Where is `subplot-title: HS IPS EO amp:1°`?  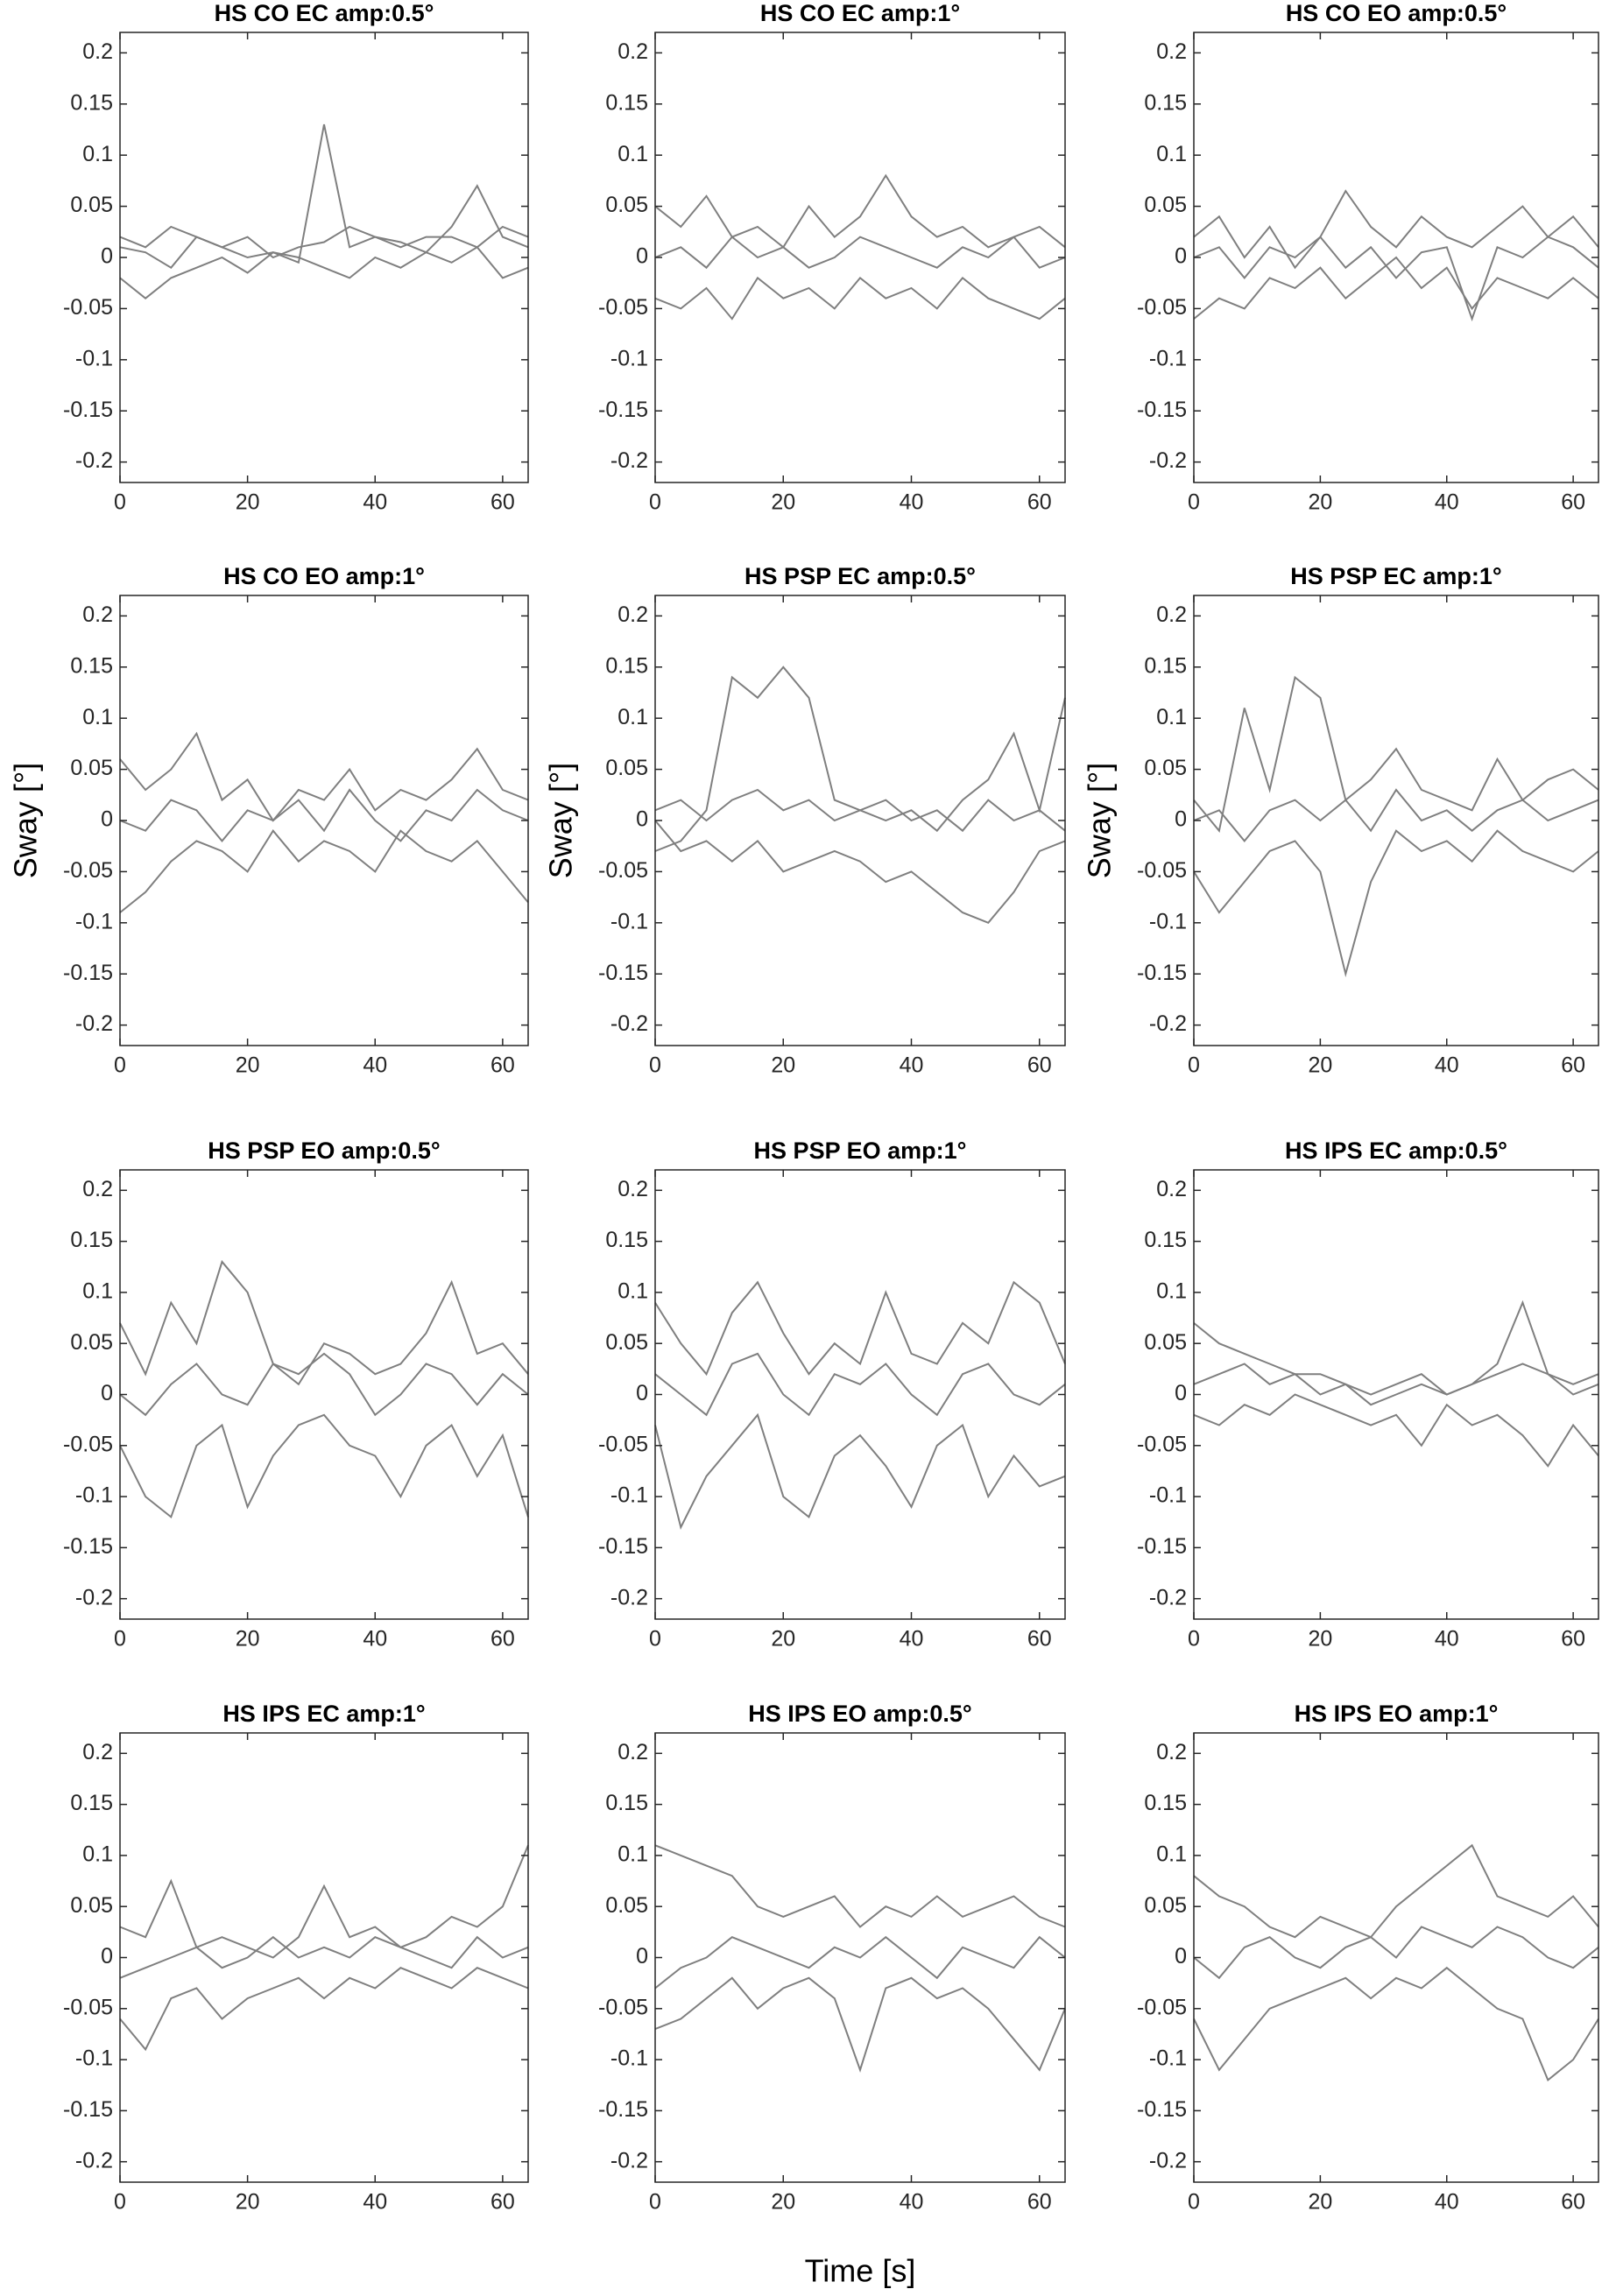
subplot-title: HS IPS EO amp:1° is located at coordinates (1397, 1714).